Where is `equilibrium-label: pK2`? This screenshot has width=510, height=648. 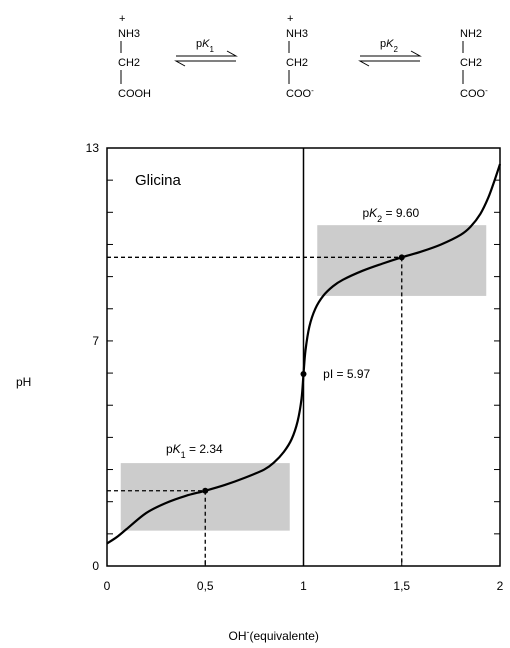 equilibrium-label: pK2 is located at coordinates (389, 46).